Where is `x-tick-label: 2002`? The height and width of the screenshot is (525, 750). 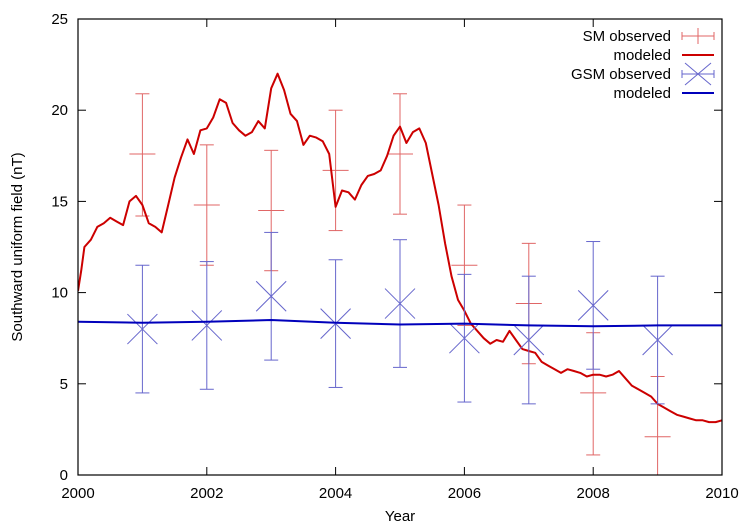 x-tick-label: 2002 is located at coordinates (206, 493).